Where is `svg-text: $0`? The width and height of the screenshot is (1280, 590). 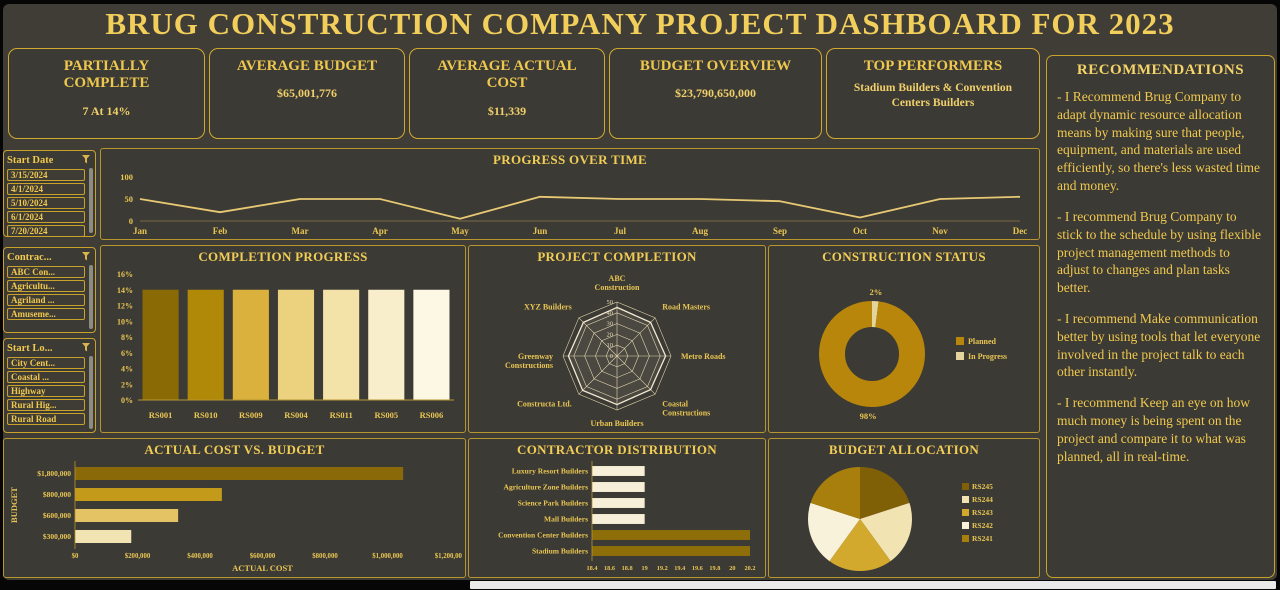
svg-text: $0 is located at coordinates (75, 556).